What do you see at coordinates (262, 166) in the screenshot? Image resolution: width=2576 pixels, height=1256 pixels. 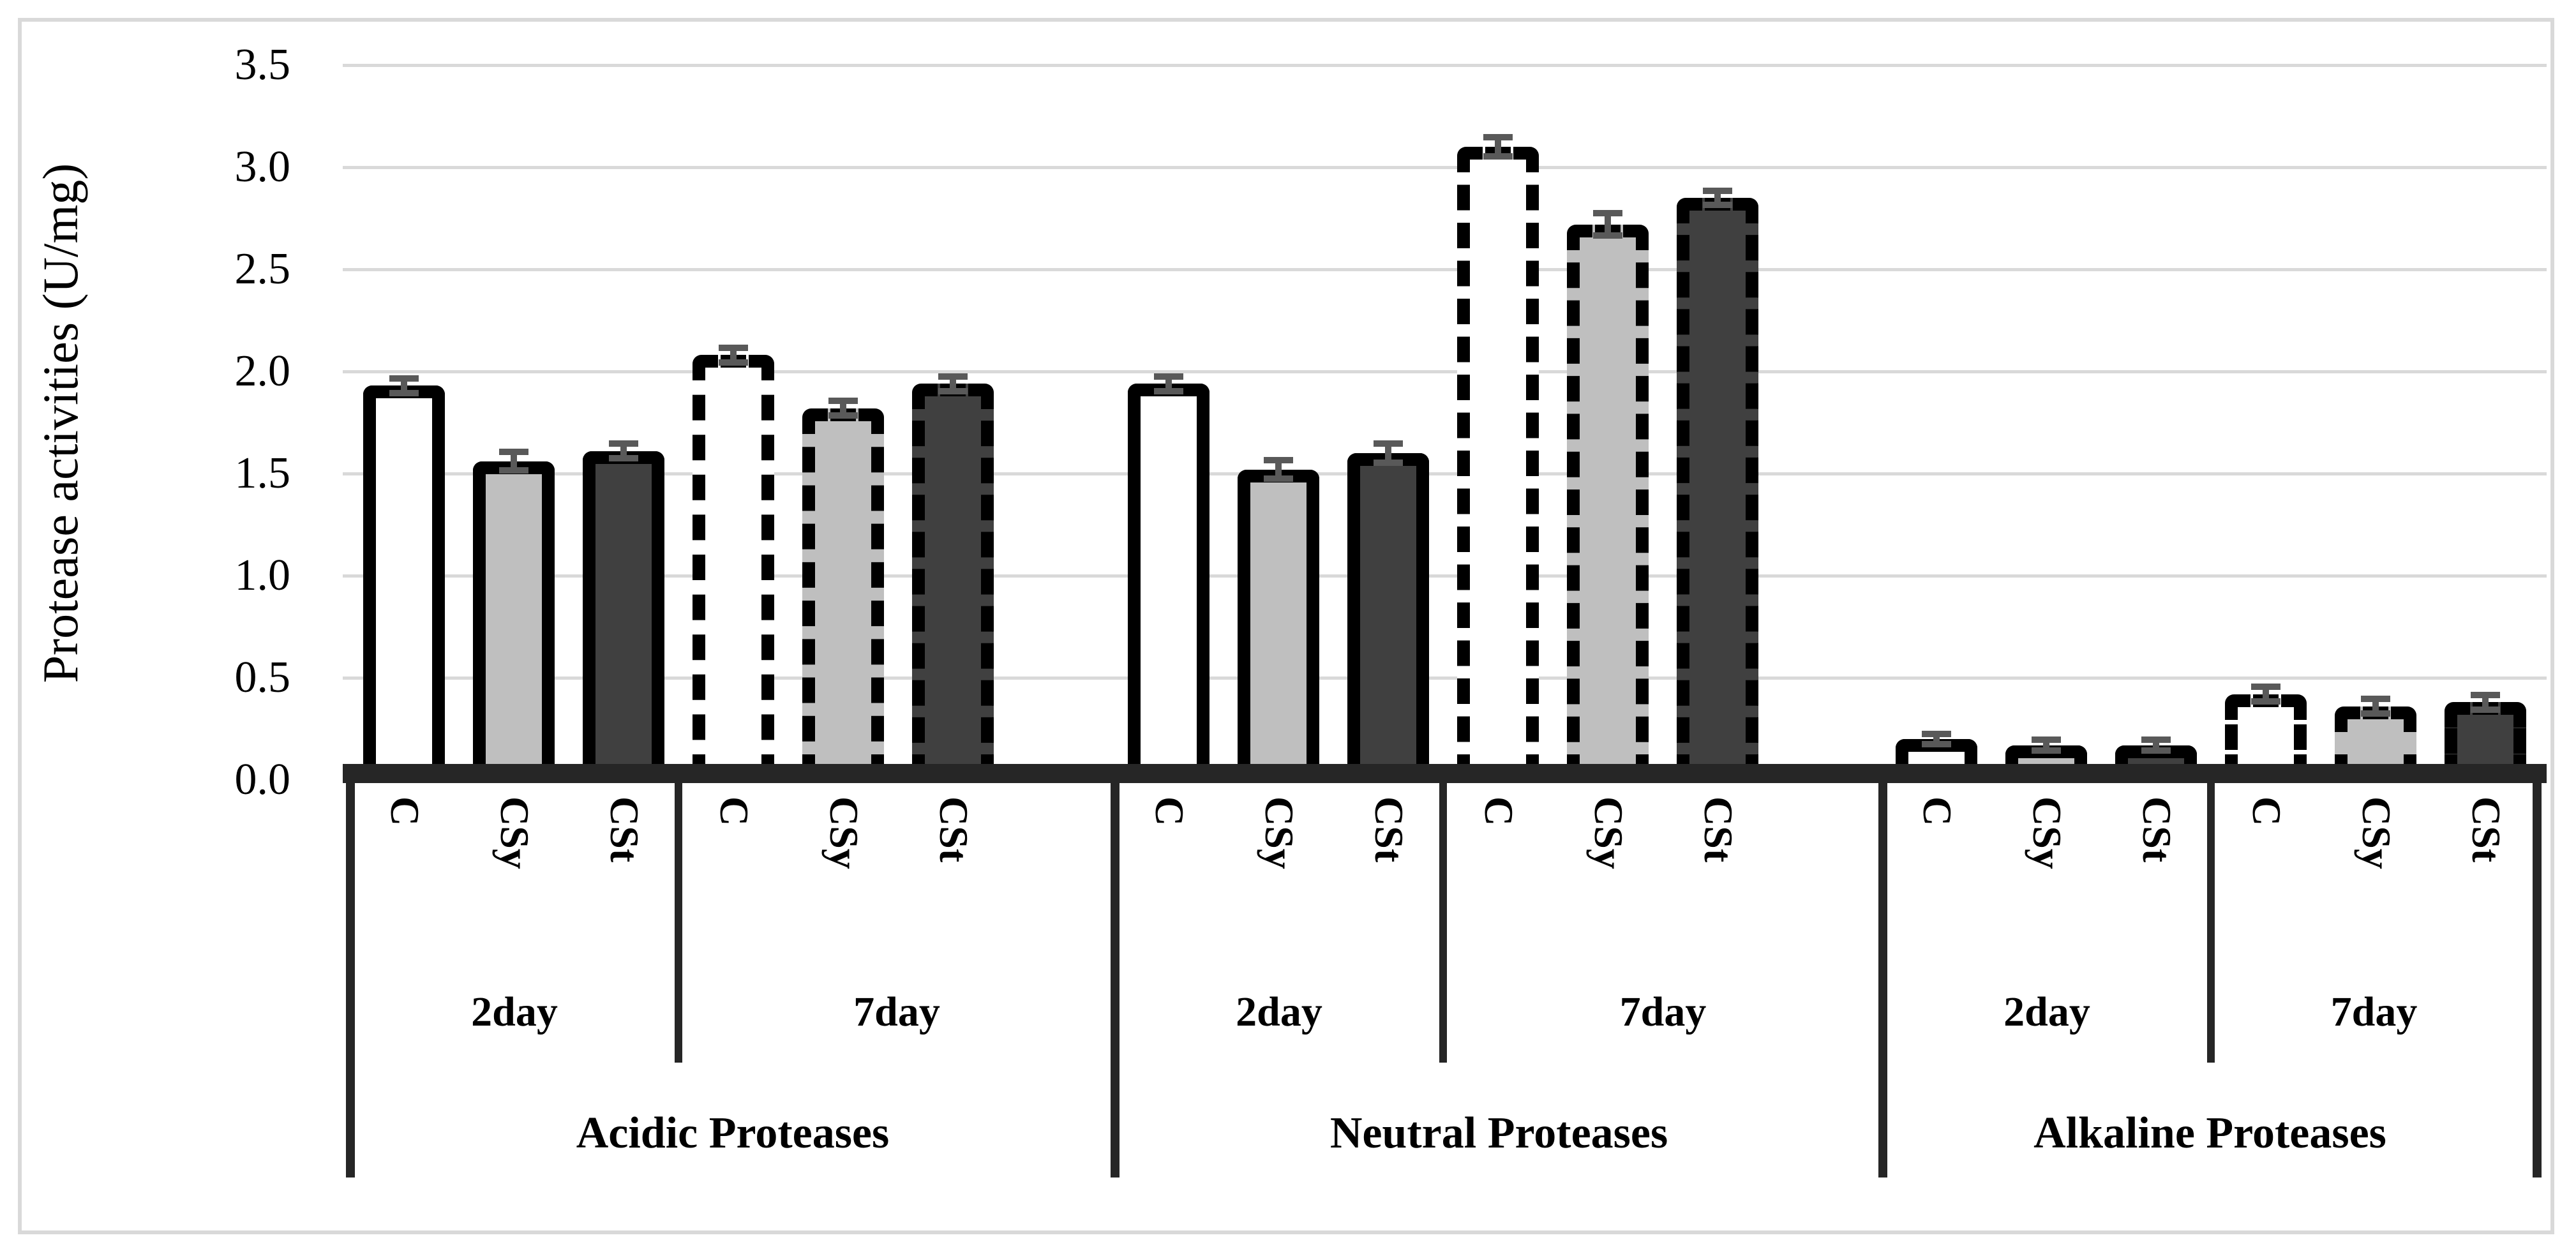 I see `y-tick-label: 3.0` at bounding box center [262, 166].